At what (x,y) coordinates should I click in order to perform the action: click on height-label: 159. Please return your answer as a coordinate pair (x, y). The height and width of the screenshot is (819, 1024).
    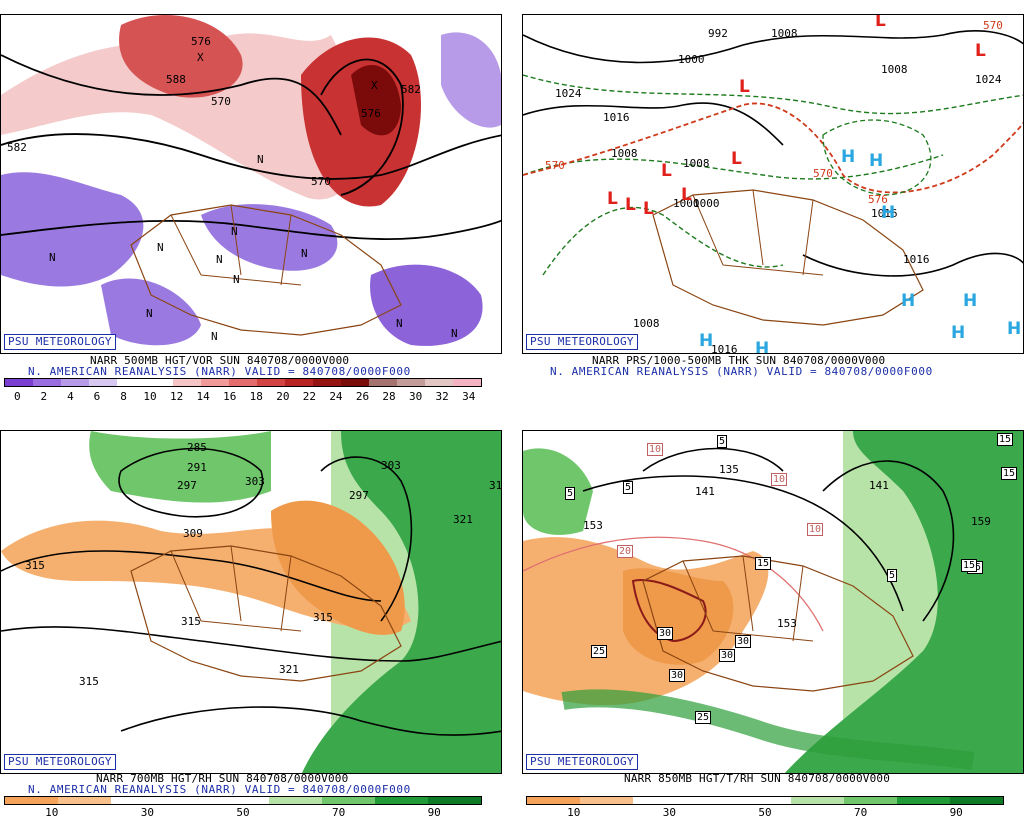
    Looking at the image, I should click on (981, 521).